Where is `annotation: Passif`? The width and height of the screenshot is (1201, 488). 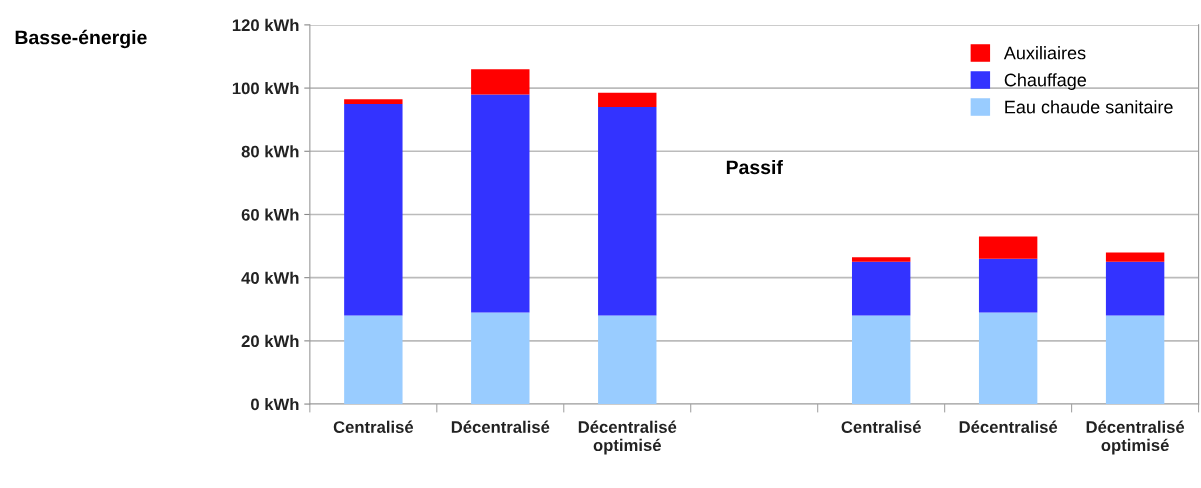 annotation: Passif is located at coordinates (754, 167).